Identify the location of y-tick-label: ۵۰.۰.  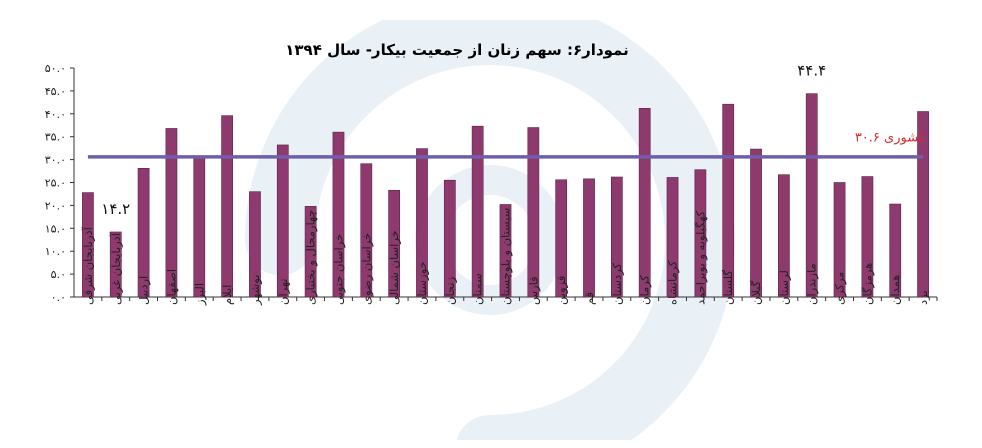
(55, 68).